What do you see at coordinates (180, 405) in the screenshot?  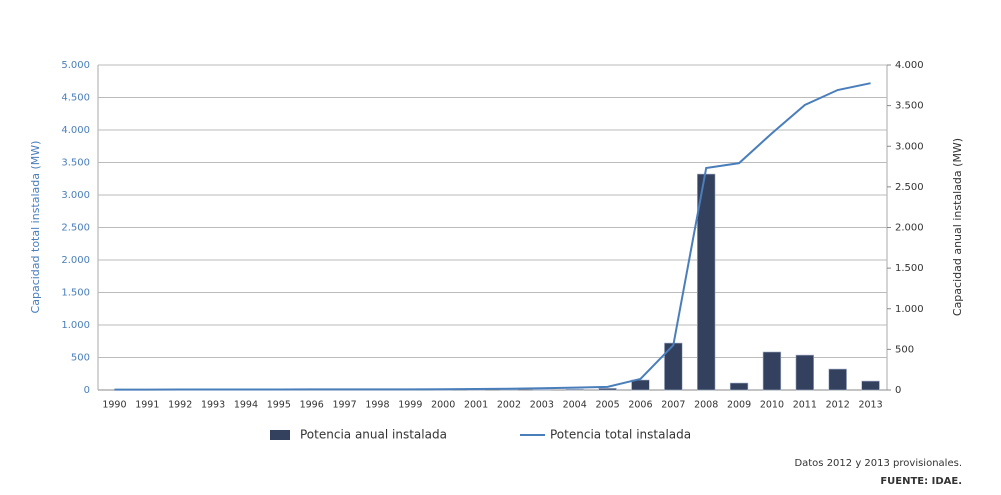 I see `x-tick-label: 1992` at bounding box center [180, 405].